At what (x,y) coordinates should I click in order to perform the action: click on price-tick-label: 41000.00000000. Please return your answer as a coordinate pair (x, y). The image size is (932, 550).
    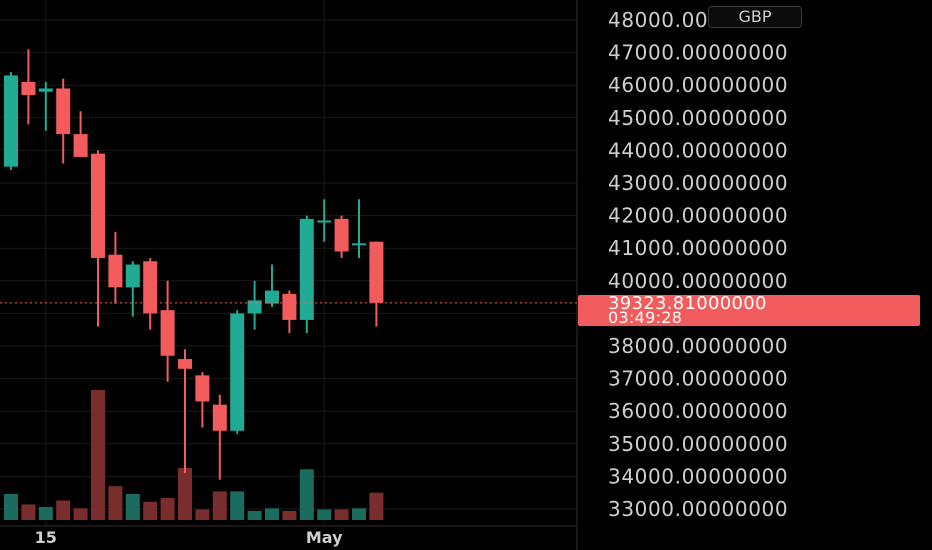
    Looking at the image, I should click on (698, 248).